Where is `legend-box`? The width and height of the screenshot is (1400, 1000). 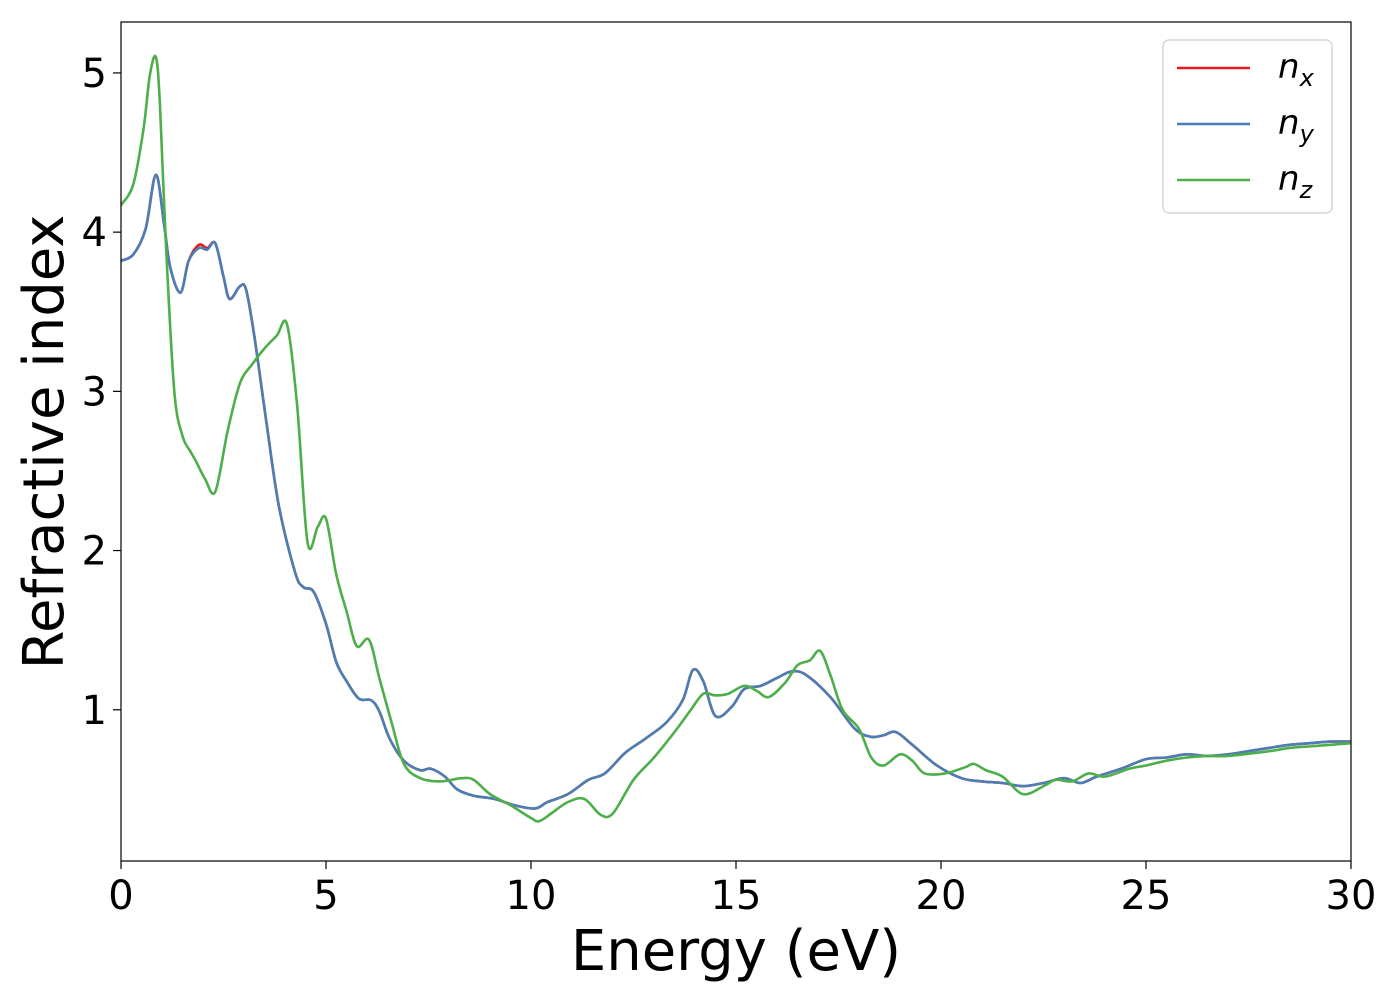
legend-box is located at coordinates (1247, 126).